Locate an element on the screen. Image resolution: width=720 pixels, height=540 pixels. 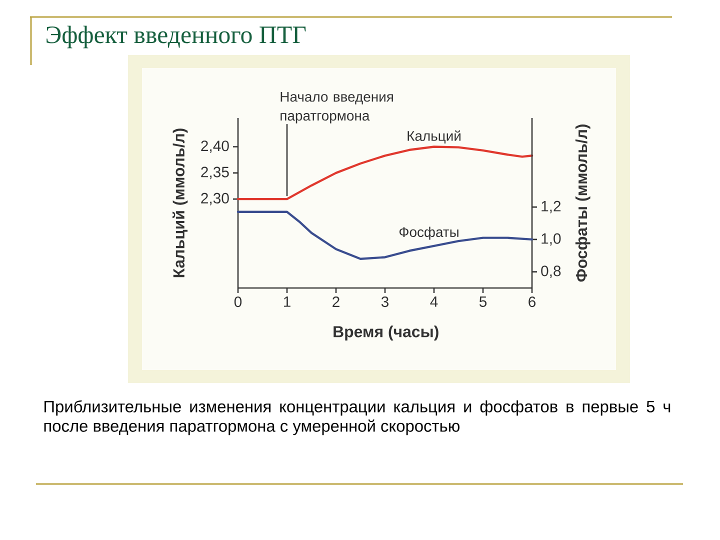
y2-tick-label: 0,8 is located at coordinates (551, 272).